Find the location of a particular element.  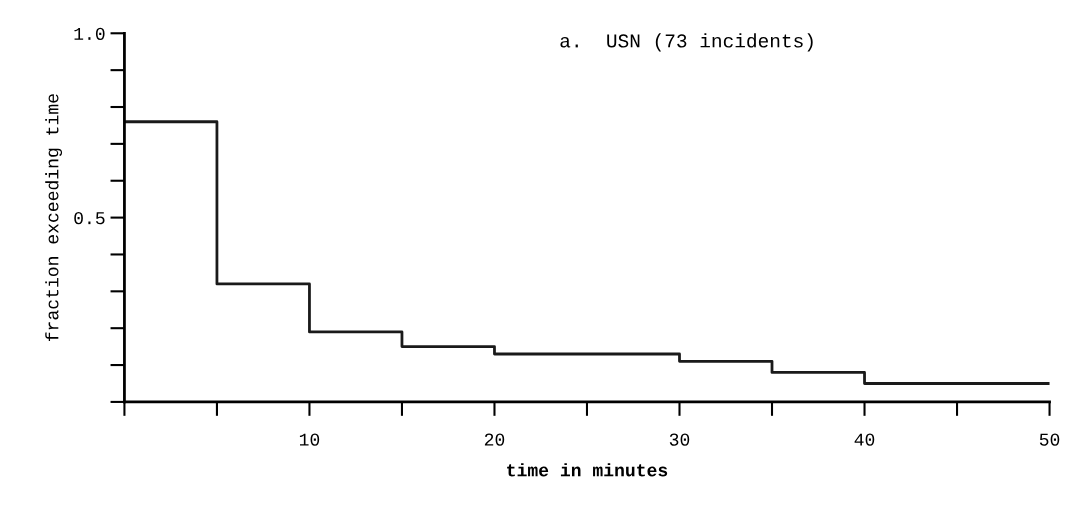

x-tick-label: 40 is located at coordinates (864, 439).